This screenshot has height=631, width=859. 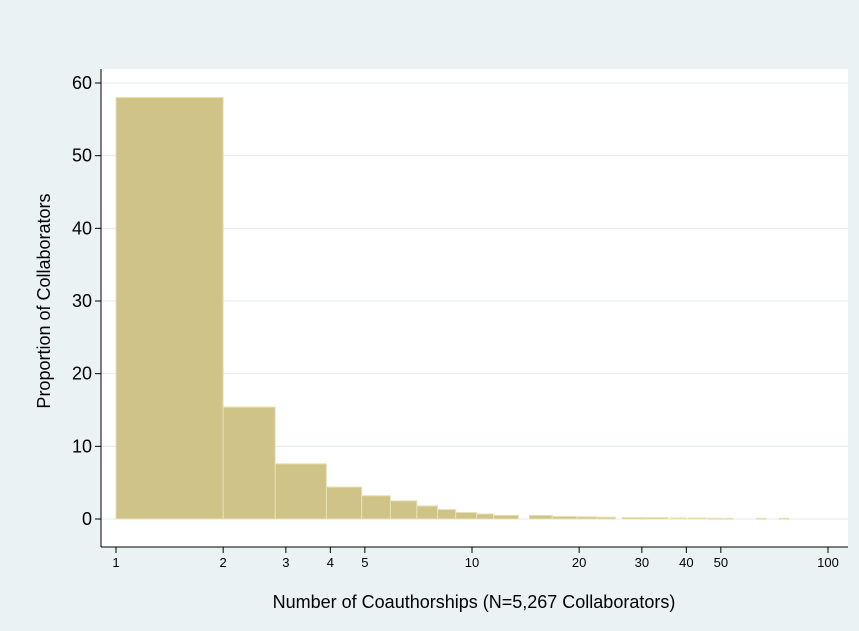 What do you see at coordinates (472, 562) in the screenshot?
I see `x-tick-label: 10` at bounding box center [472, 562].